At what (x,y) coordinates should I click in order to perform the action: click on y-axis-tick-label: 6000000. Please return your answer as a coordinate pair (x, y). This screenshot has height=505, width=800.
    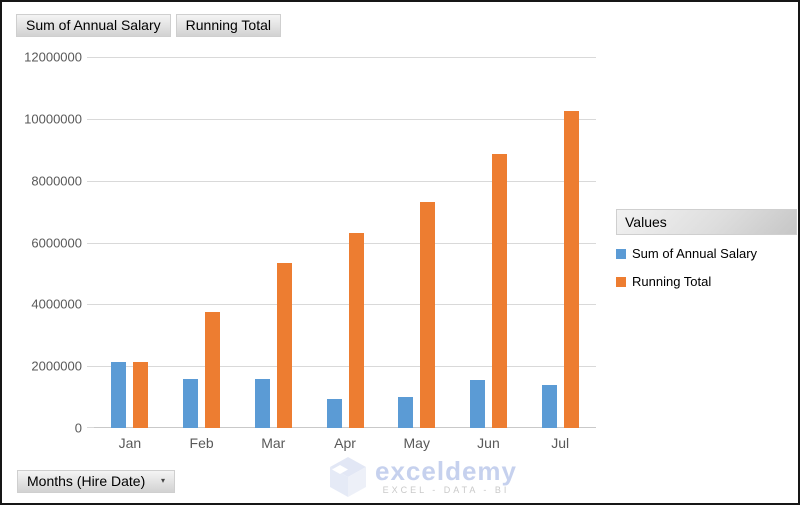
    Looking at the image, I should click on (56, 242).